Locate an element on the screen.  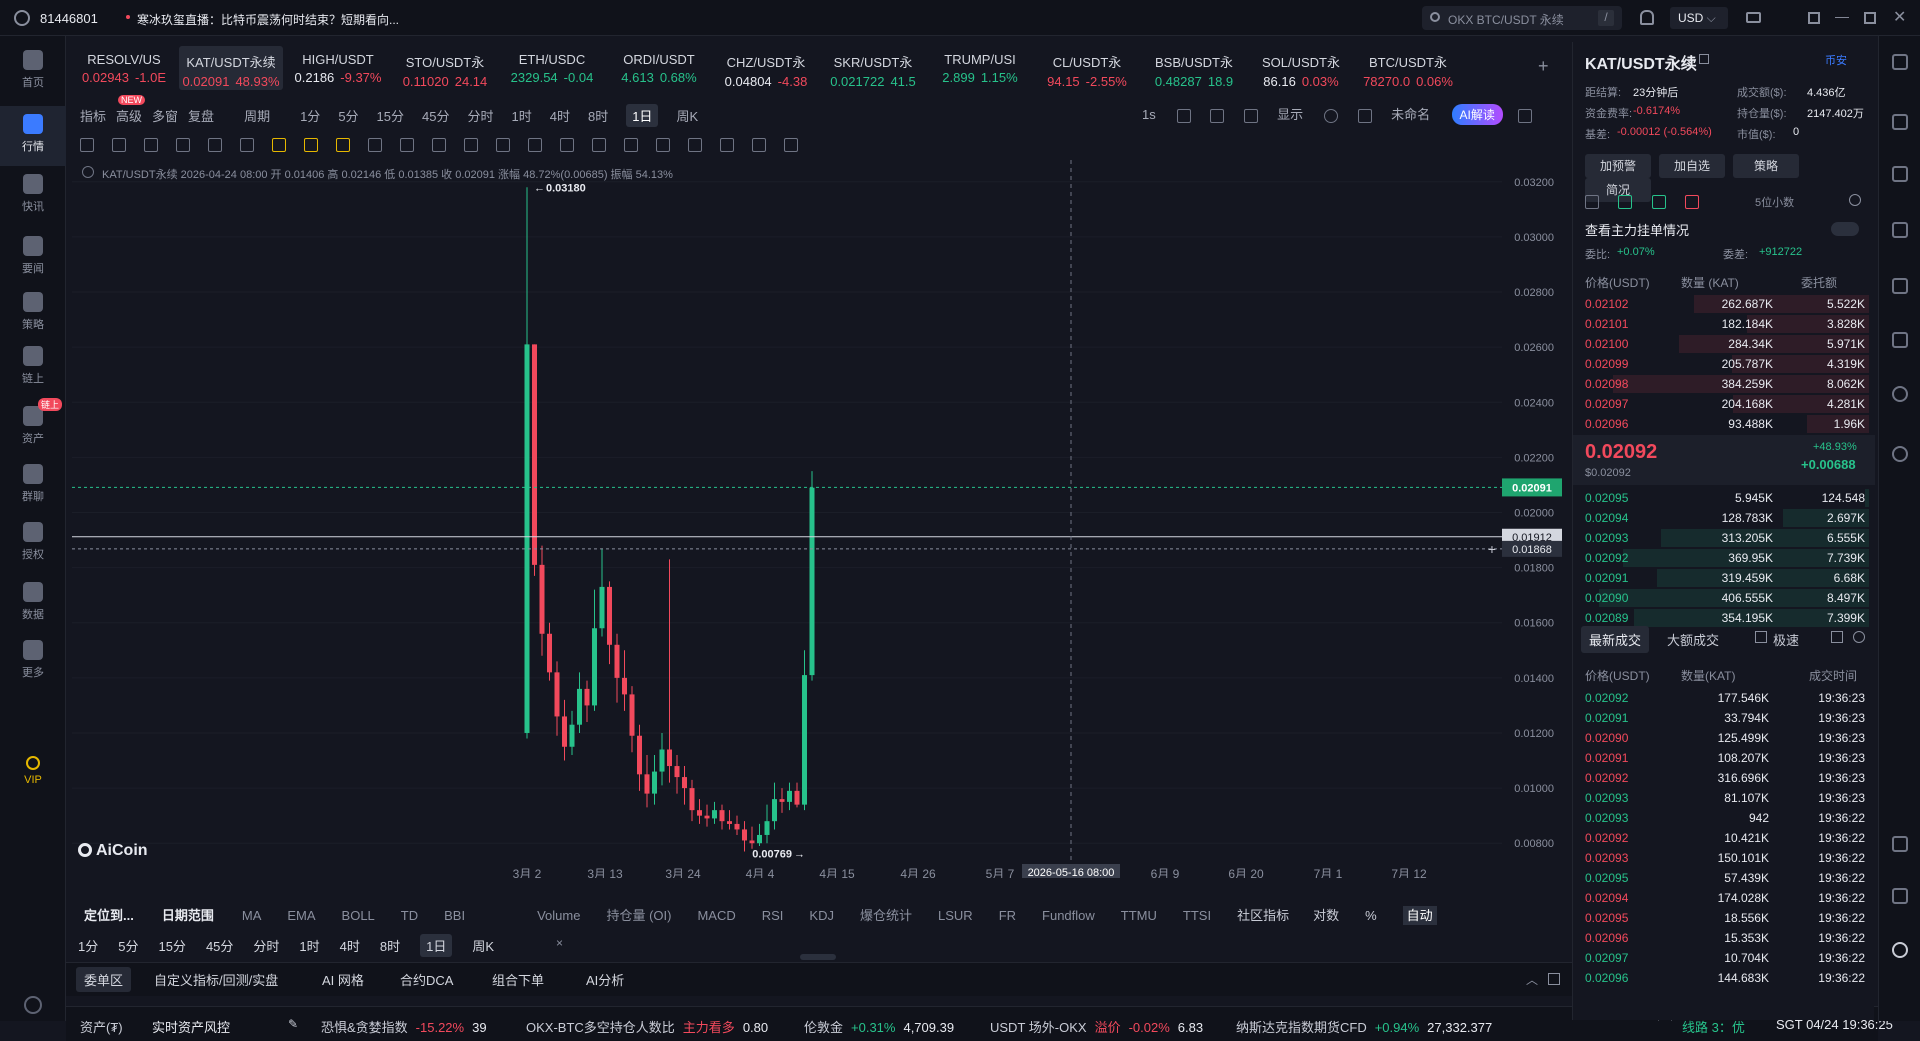
bottom-tab: AI 网格 is located at coordinates (343, 980).